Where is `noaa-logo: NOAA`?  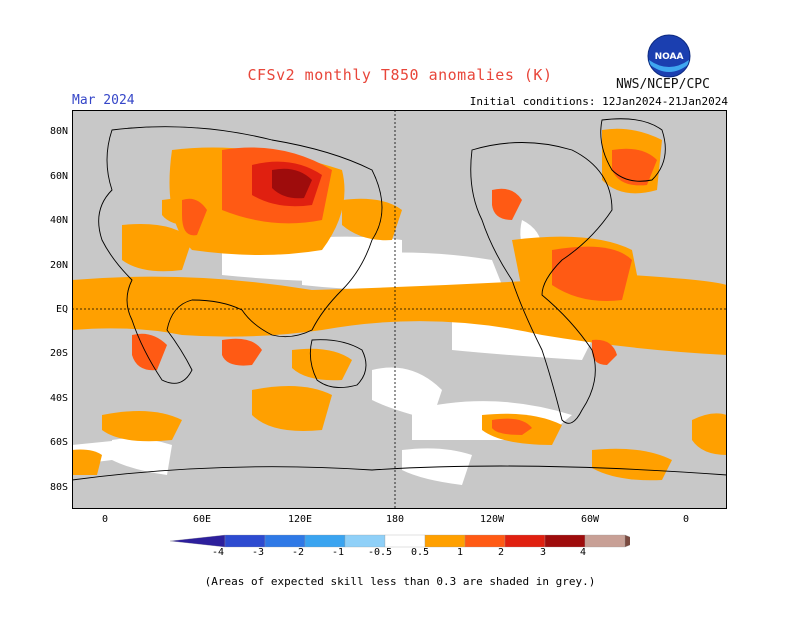 noaa-logo: NOAA is located at coordinates (669, 56).